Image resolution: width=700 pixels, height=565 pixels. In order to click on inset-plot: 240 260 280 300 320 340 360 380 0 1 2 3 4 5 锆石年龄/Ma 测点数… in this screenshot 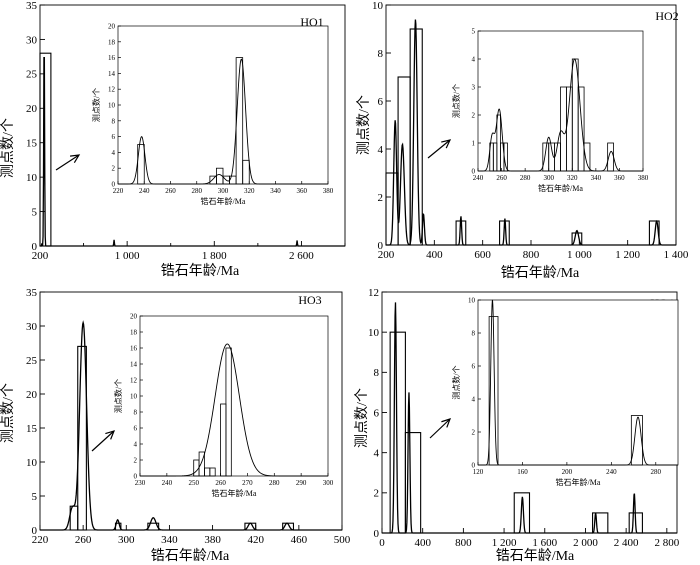, I will do `click(550, 110)`.